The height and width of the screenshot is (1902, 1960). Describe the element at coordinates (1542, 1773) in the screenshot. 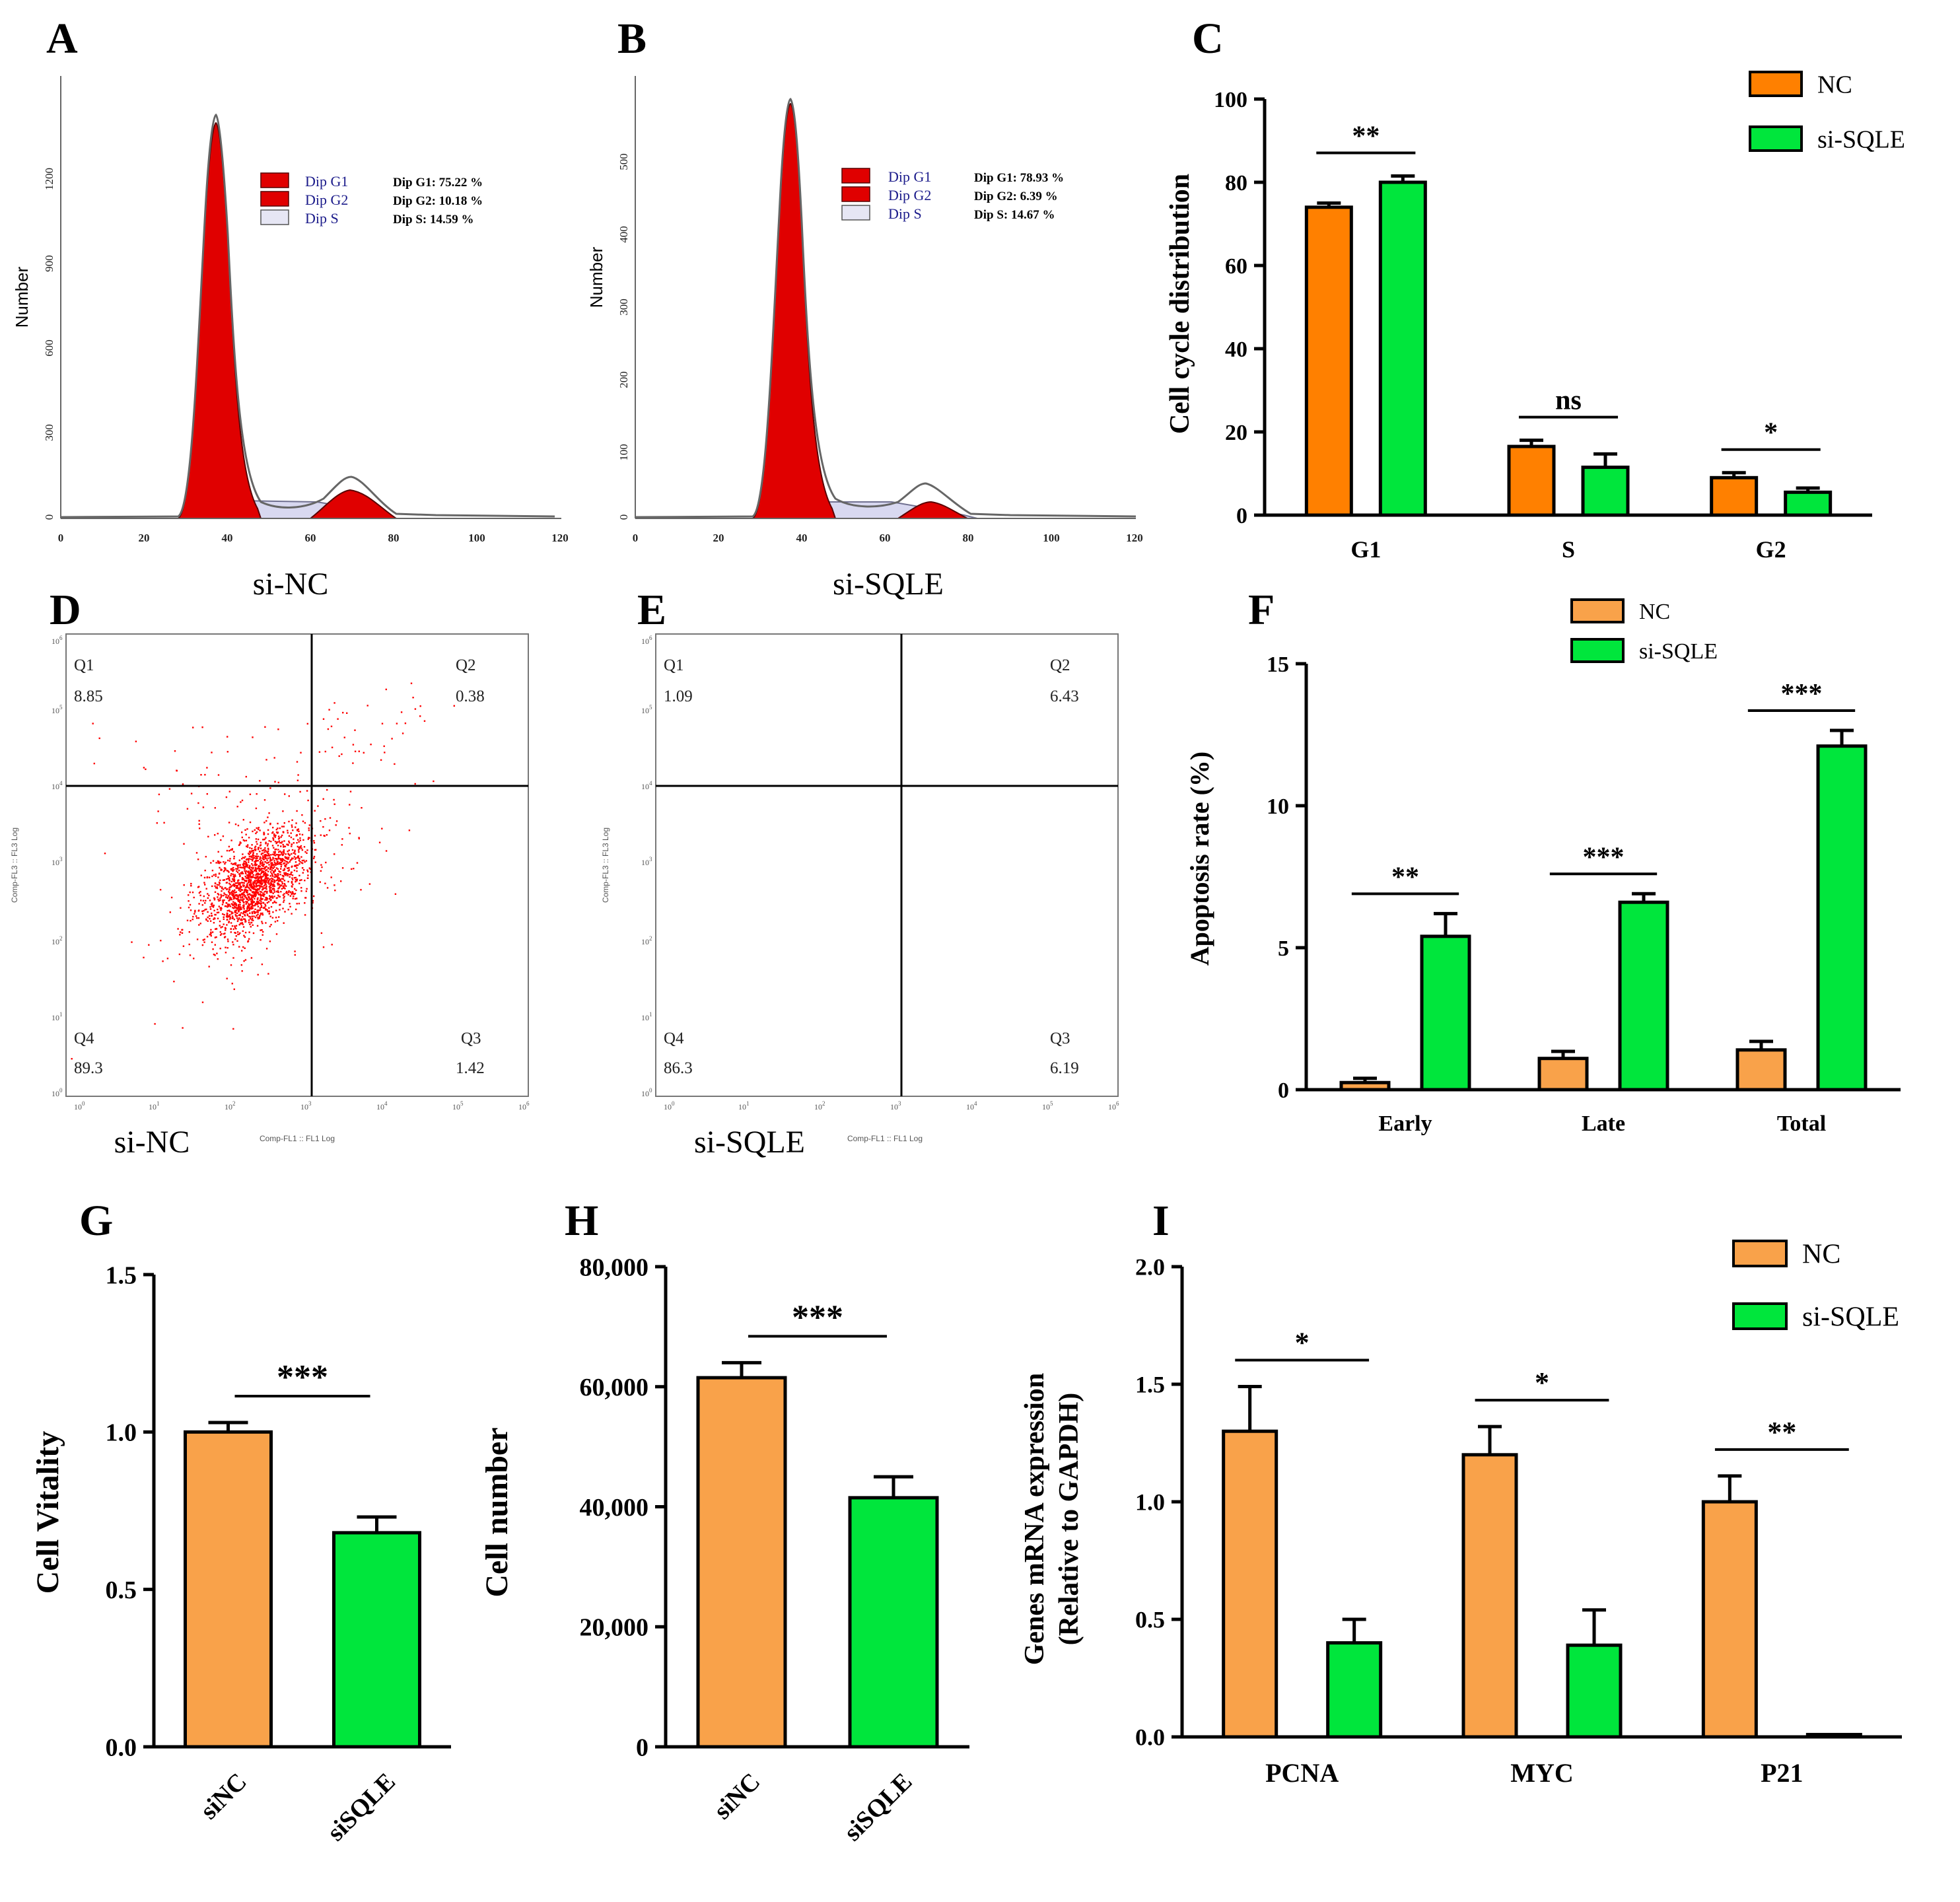

I see `category-label: MYC` at that location.